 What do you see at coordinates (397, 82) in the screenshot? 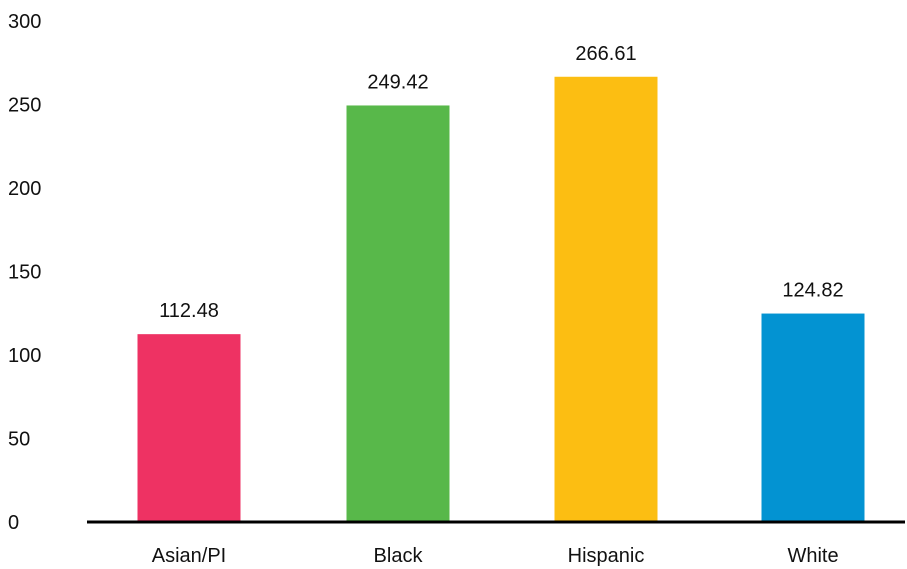
I see `data-label: 249.42` at bounding box center [397, 82].